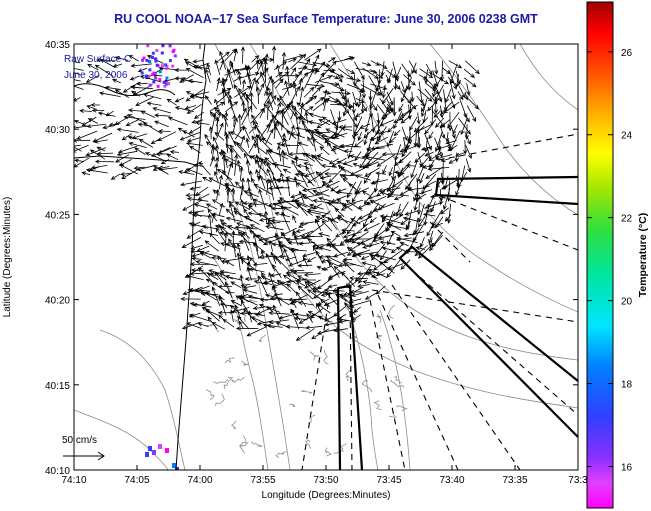 This screenshot has width=651, height=511. Describe the element at coordinates (610, 261) in the screenshot. I see `colorbar-ticks: 26 24 22 20 18 16` at that location.